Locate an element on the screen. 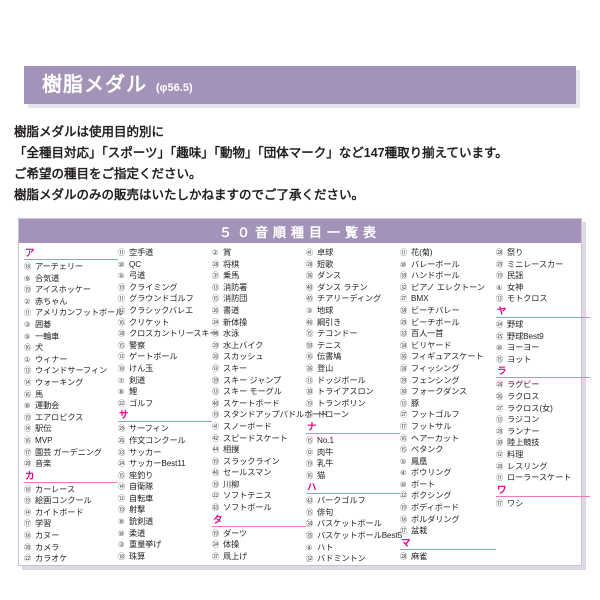  list-item: ⑲ トランポリン is located at coordinates (353, 404).